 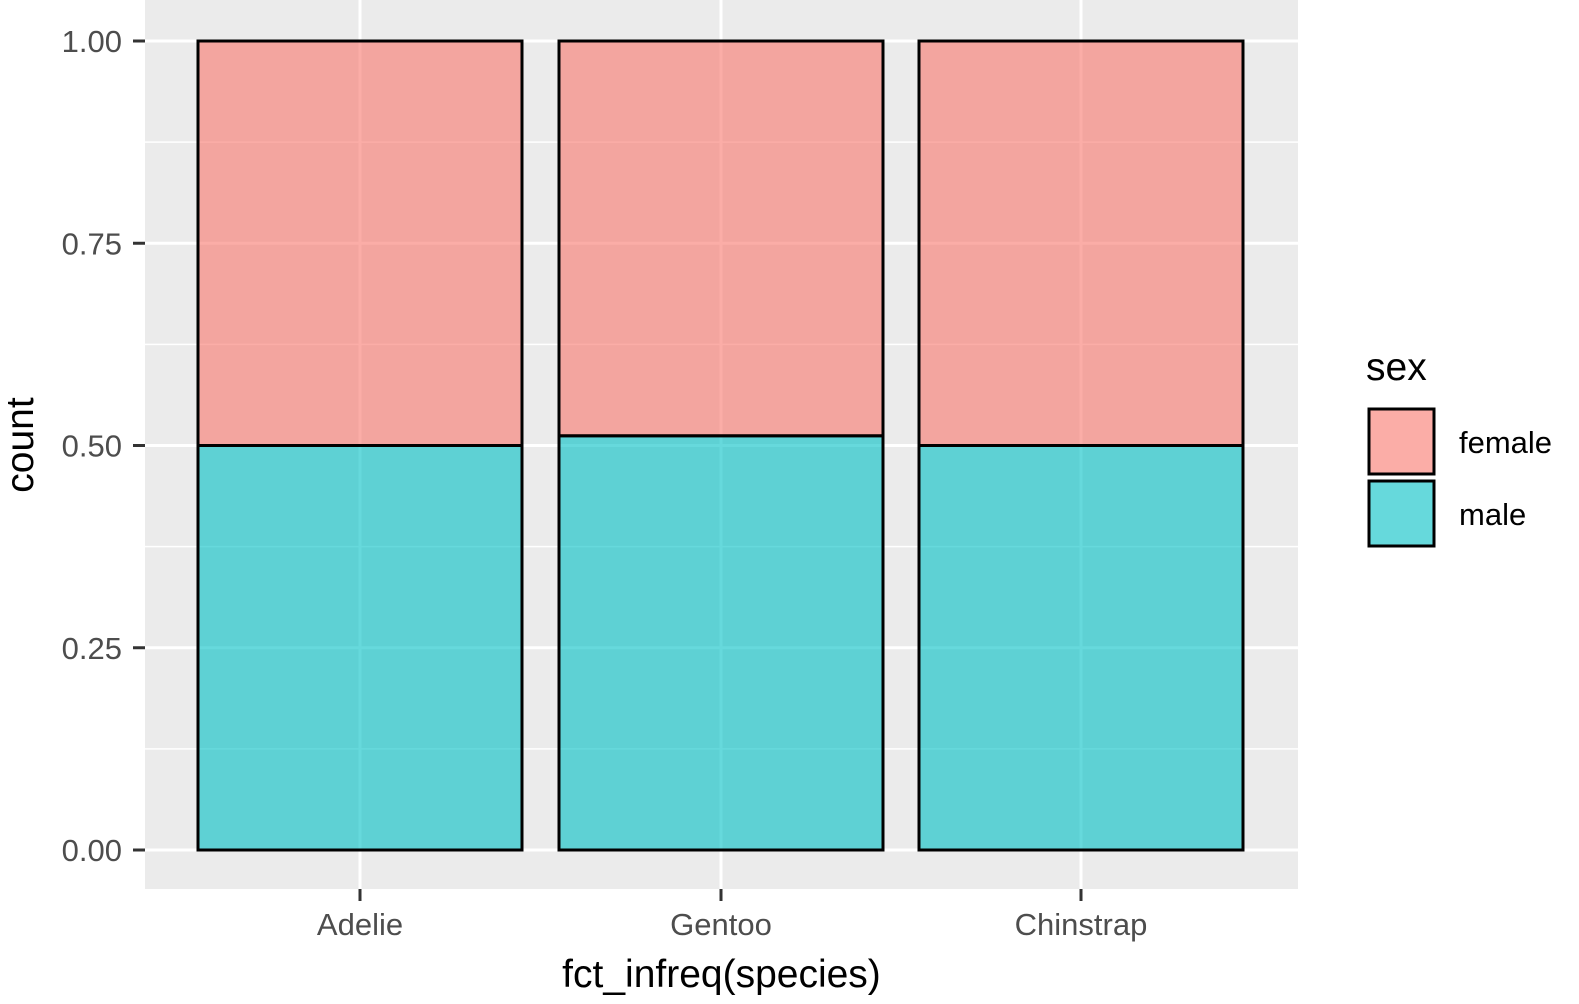 What do you see at coordinates (92, 446) in the screenshot?
I see `y-tick-label: 0.50` at bounding box center [92, 446].